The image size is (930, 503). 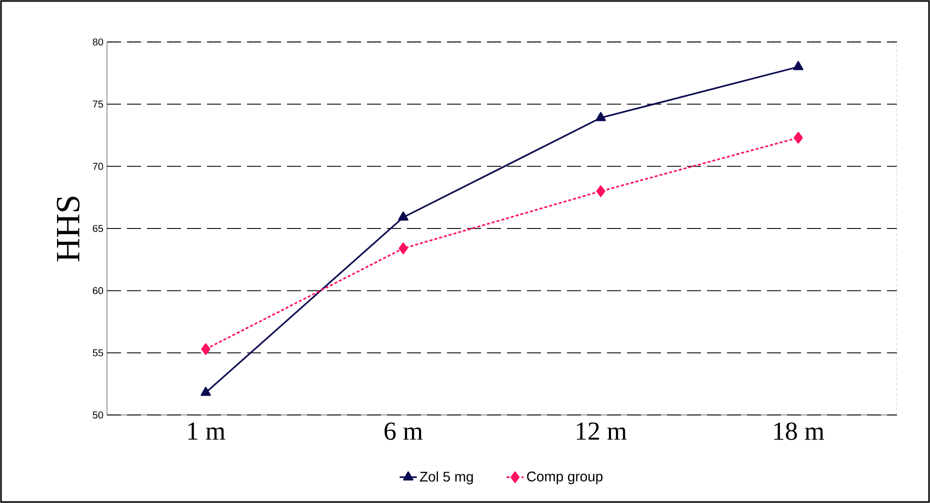 I want to click on y-tick-label: 60, so click(x=98, y=290).